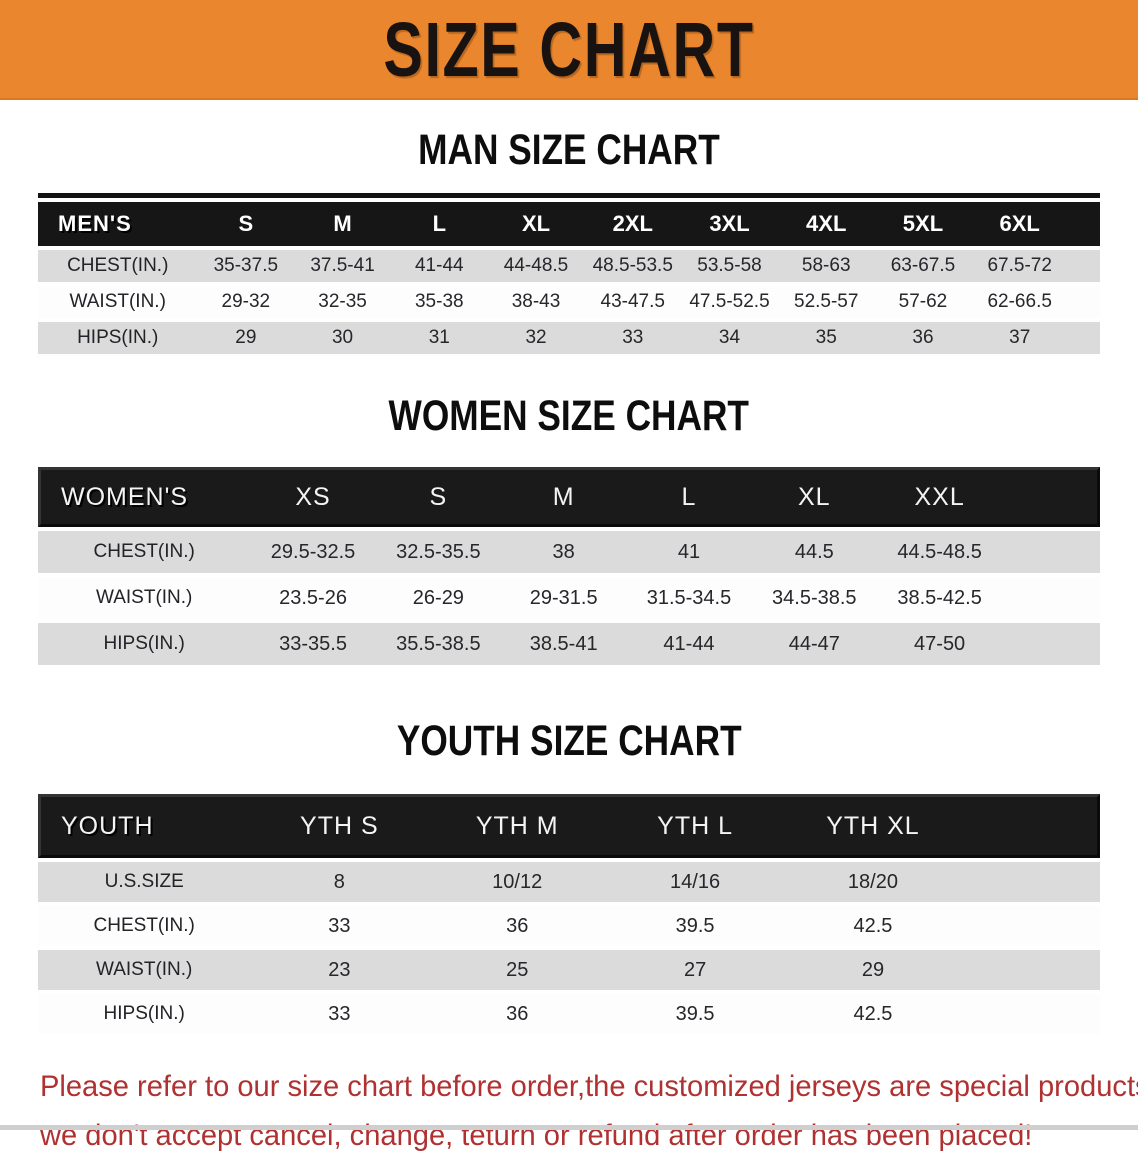  What do you see at coordinates (695, 970) in the screenshot?
I see `cell: 27` at bounding box center [695, 970].